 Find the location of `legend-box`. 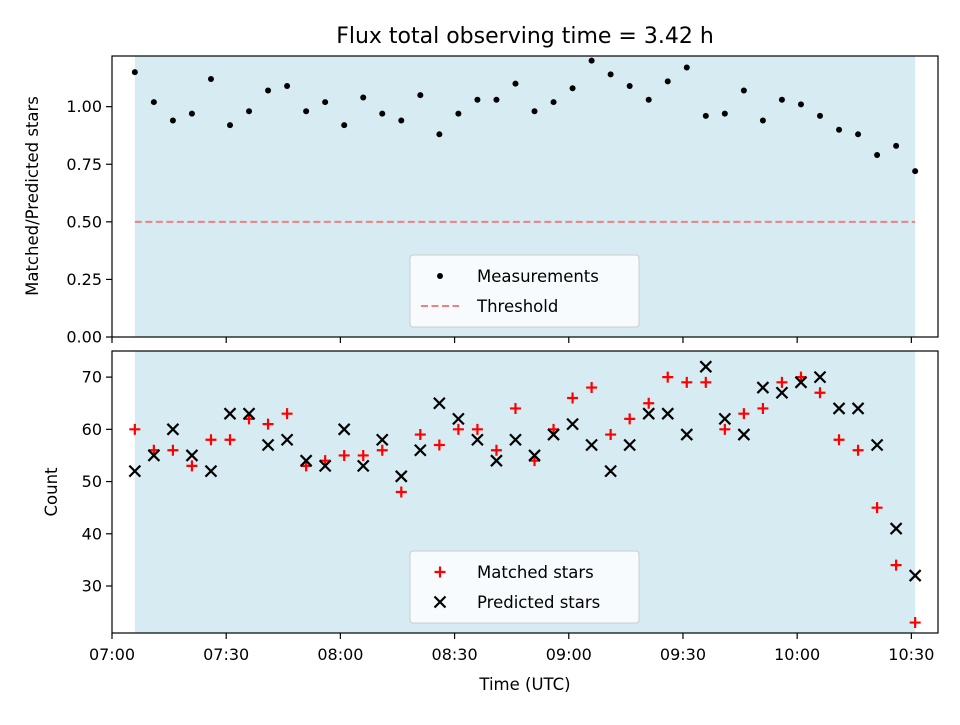

legend-box is located at coordinates (524, 291).